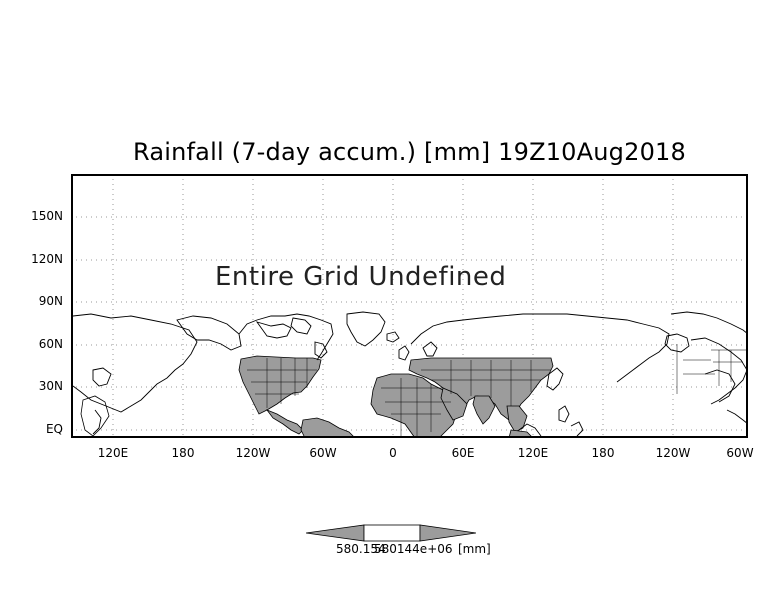 The image size is (784, 612). I want to click on india-shaded, so click(484, 410).